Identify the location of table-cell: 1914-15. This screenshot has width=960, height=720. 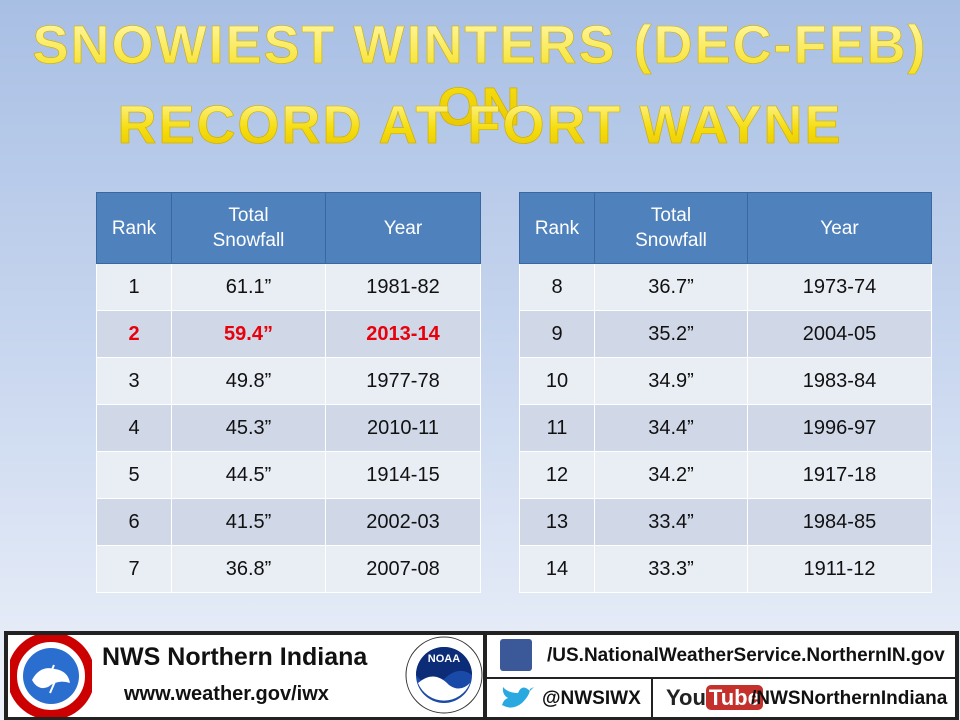
(403, 475).